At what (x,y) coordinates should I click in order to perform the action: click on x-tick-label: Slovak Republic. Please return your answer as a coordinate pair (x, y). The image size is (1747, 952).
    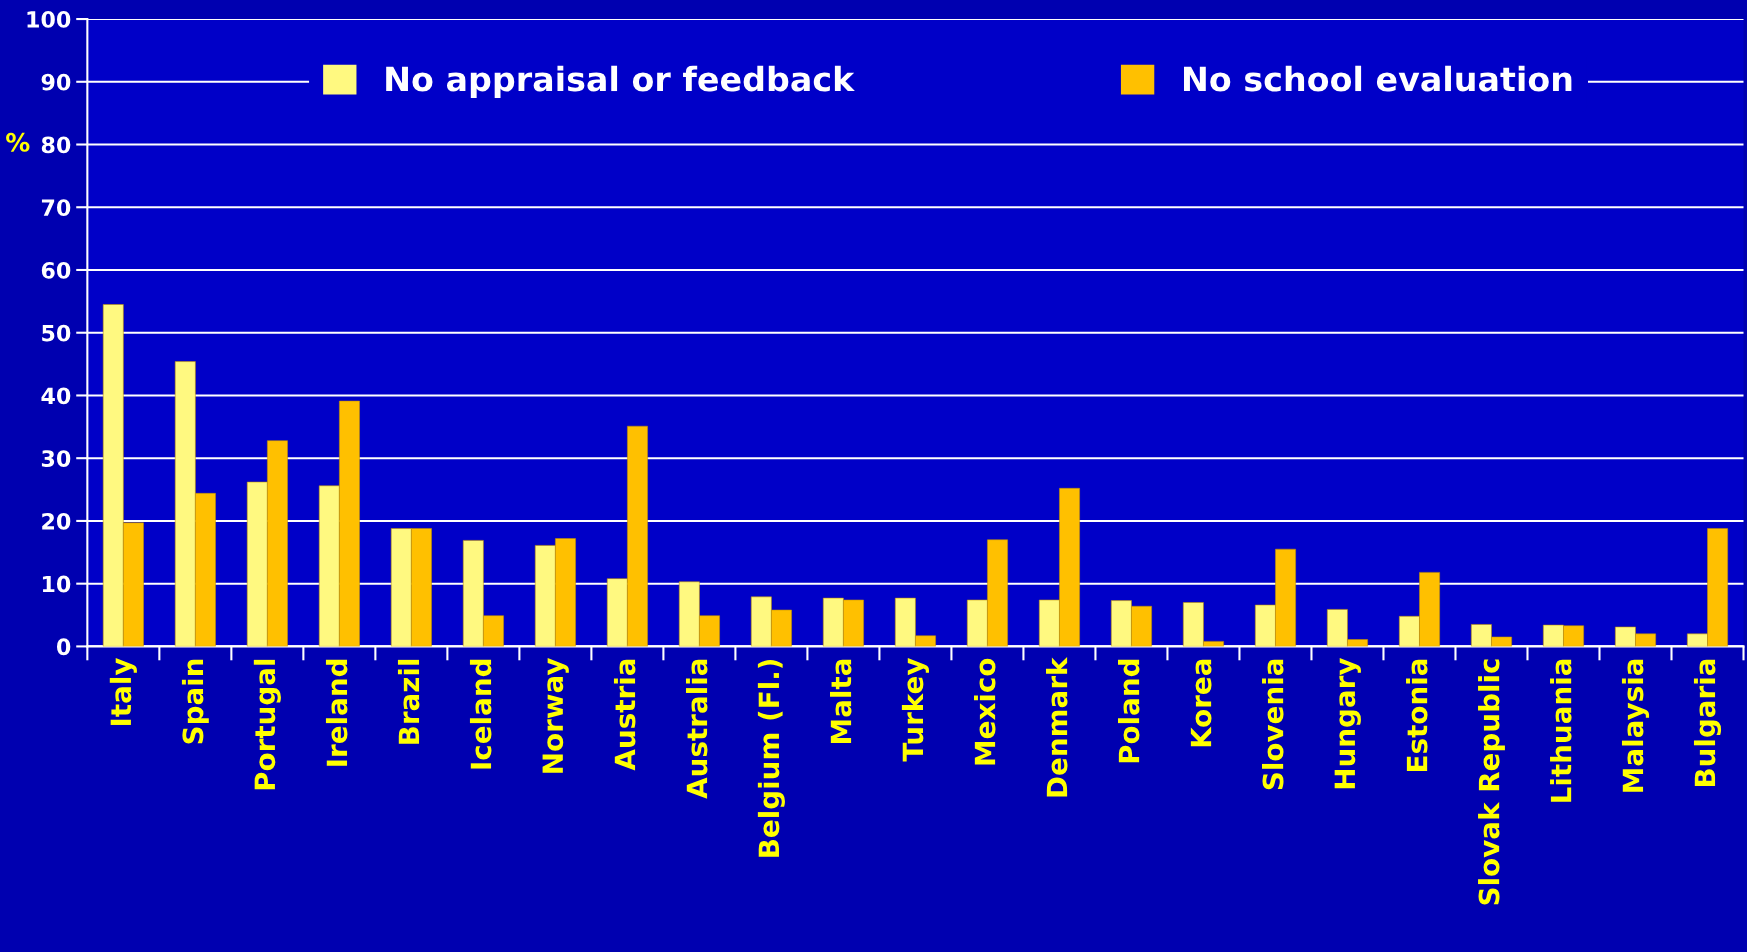
    Looking at the image, I should click on (1491, 782).